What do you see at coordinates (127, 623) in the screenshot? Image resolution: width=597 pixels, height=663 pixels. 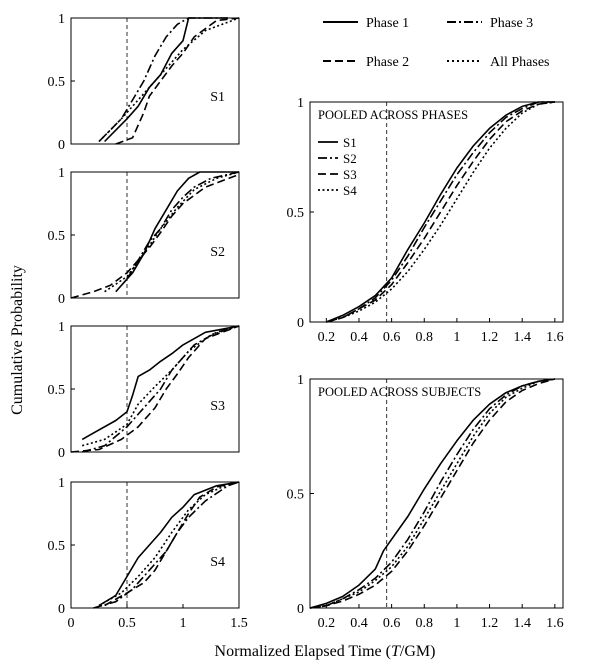 I see `x-tick-label: 0.5` at bounding box center [127, 623].